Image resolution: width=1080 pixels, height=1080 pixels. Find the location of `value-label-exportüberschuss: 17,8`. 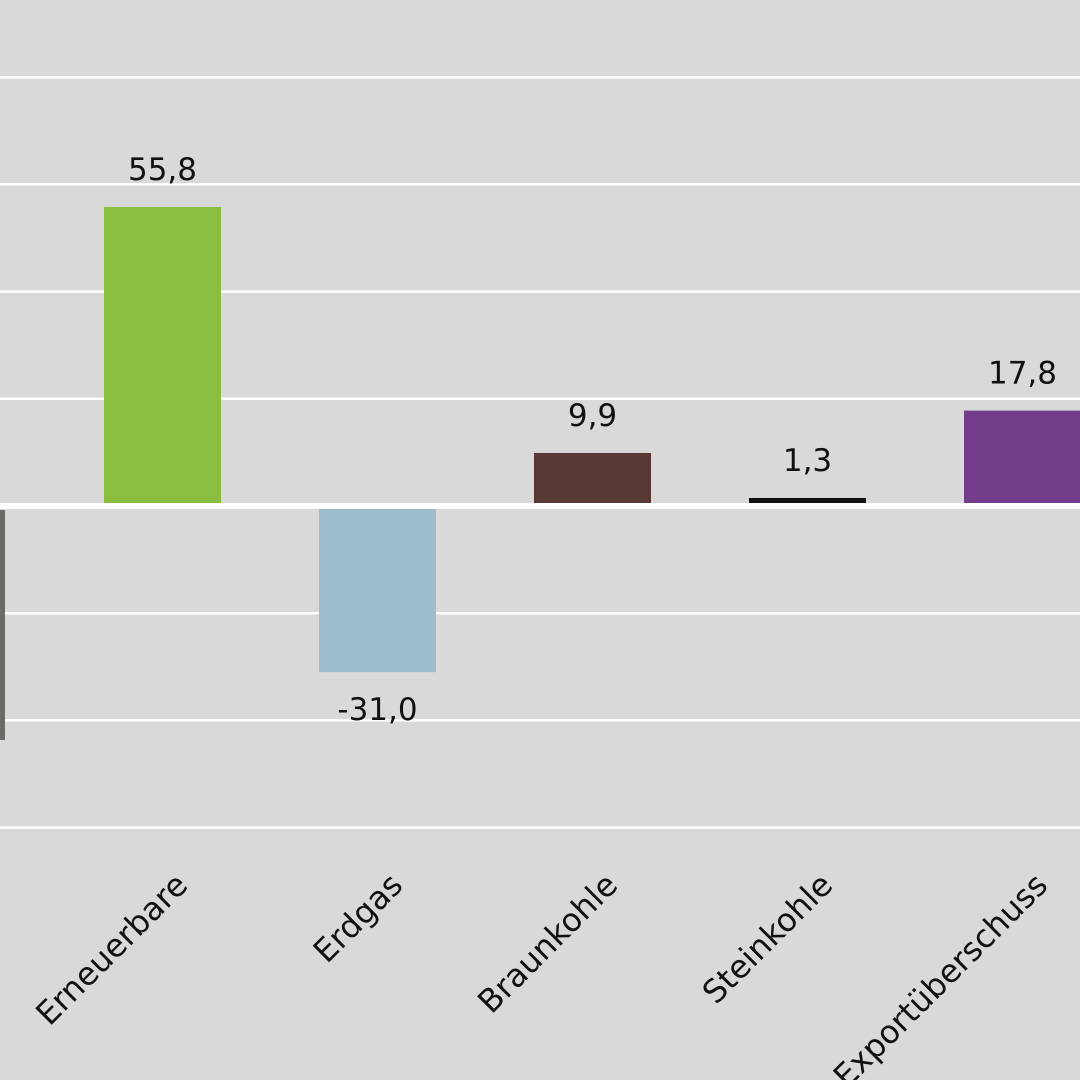

value-label-exportüberschuss: 17,8 is located at coordinates (1022, 374).